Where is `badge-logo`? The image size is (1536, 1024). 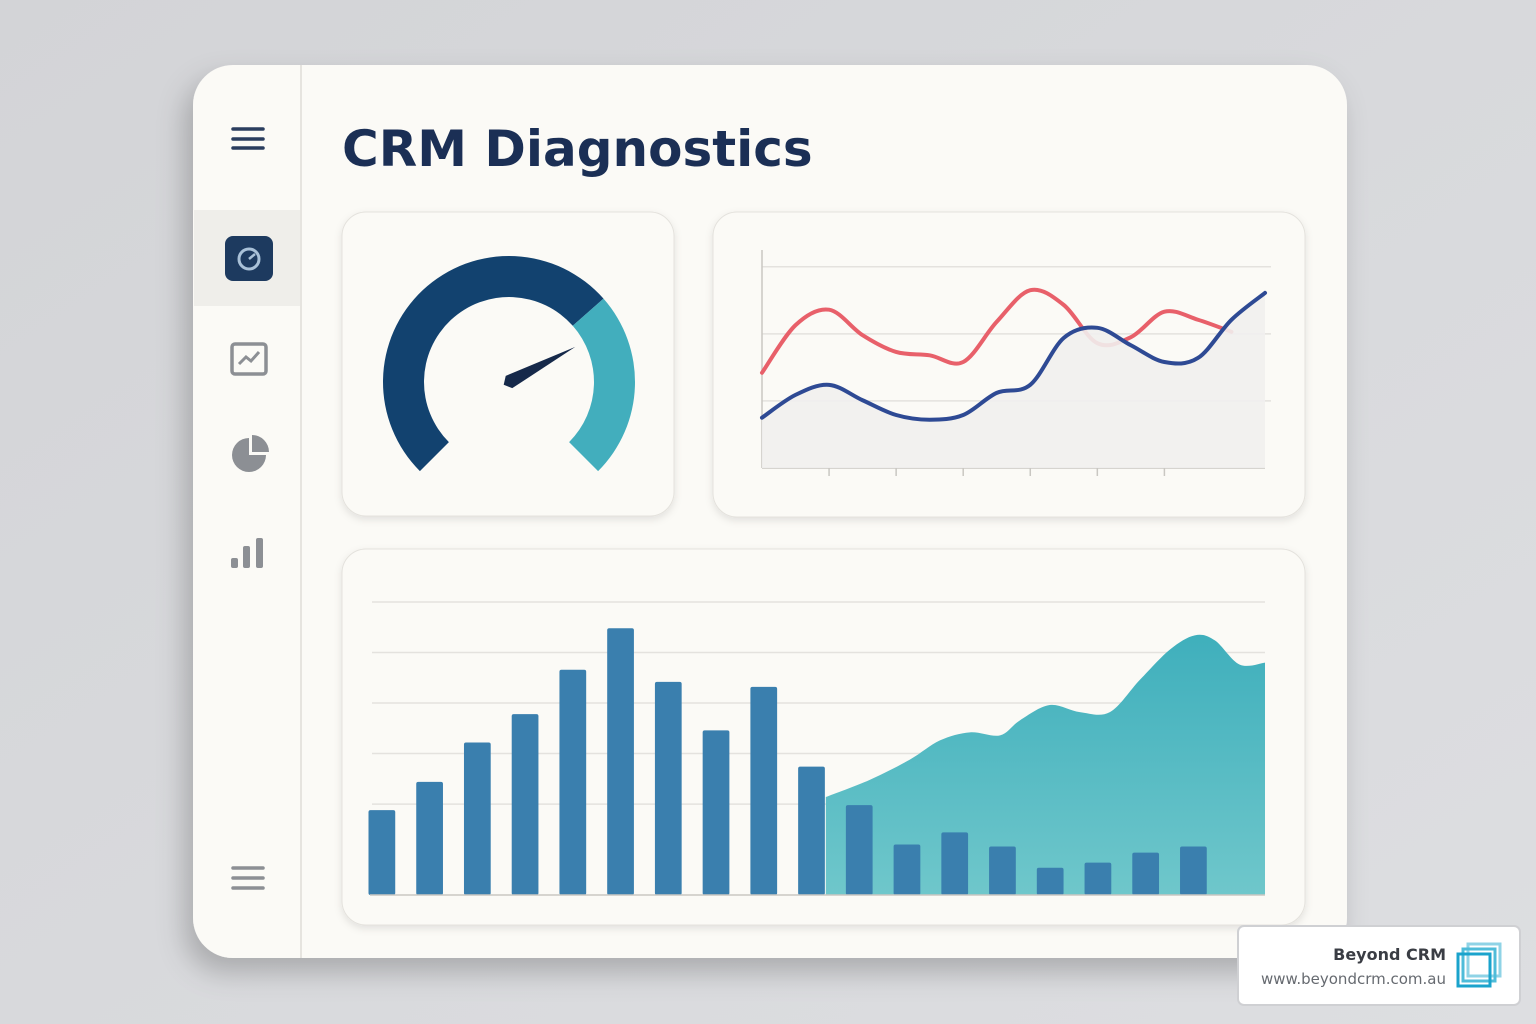
badge-logo is located at coordinates (1479, 965).